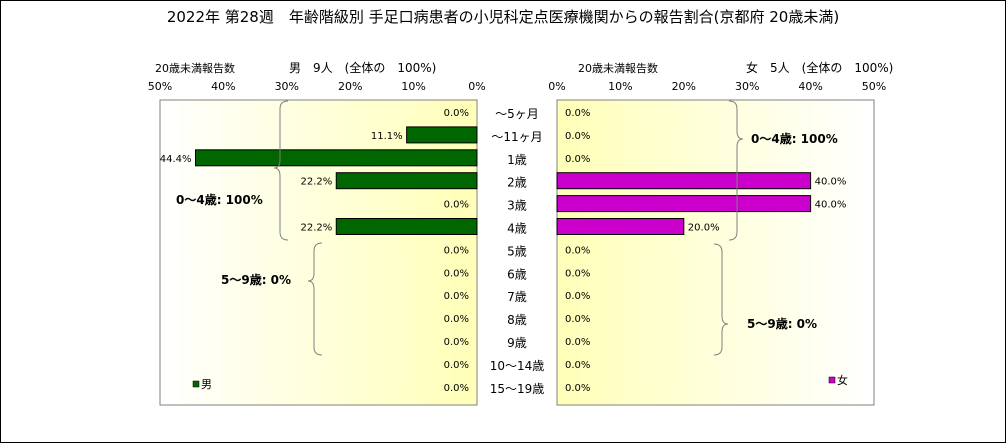 This screenshot has height=443, width=1006. I want to click on female-axis-caption: 20歳未満報告数, so click(618, 68).